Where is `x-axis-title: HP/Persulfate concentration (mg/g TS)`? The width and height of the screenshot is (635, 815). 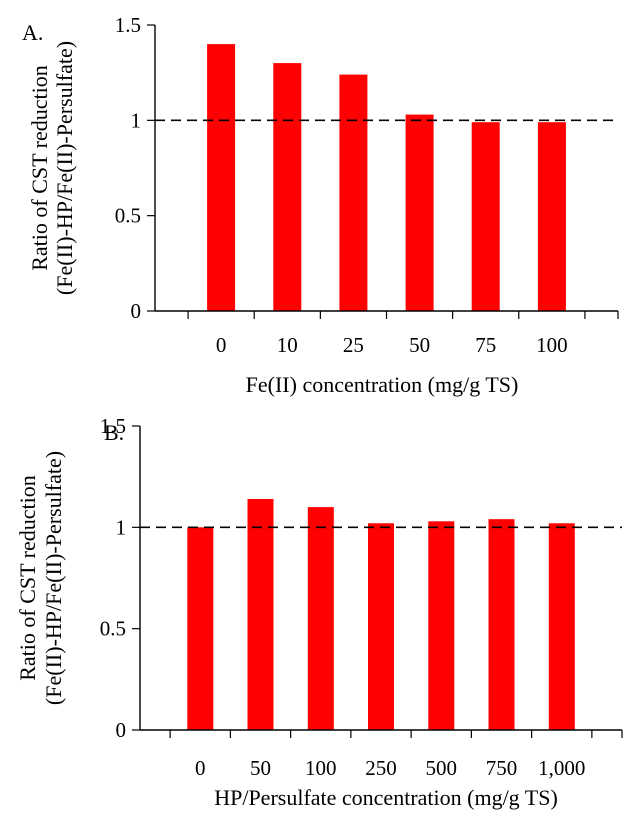 x-axis-title: HP/Persulfate concentration (mg/g TS) is located at coordinates (386, 797).